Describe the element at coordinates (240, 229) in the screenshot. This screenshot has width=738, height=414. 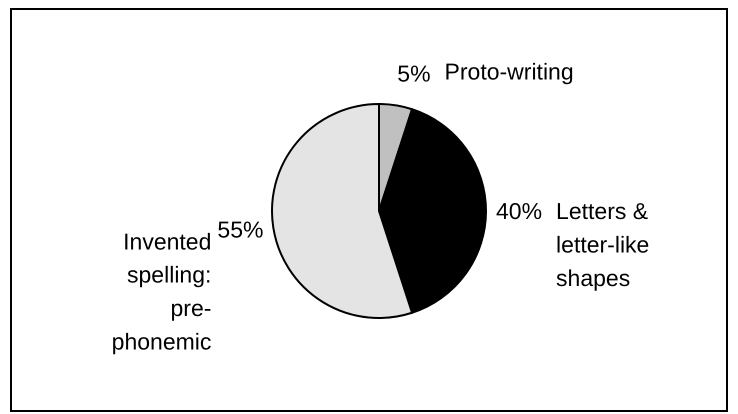
I see `data-label: 55%` at that location.